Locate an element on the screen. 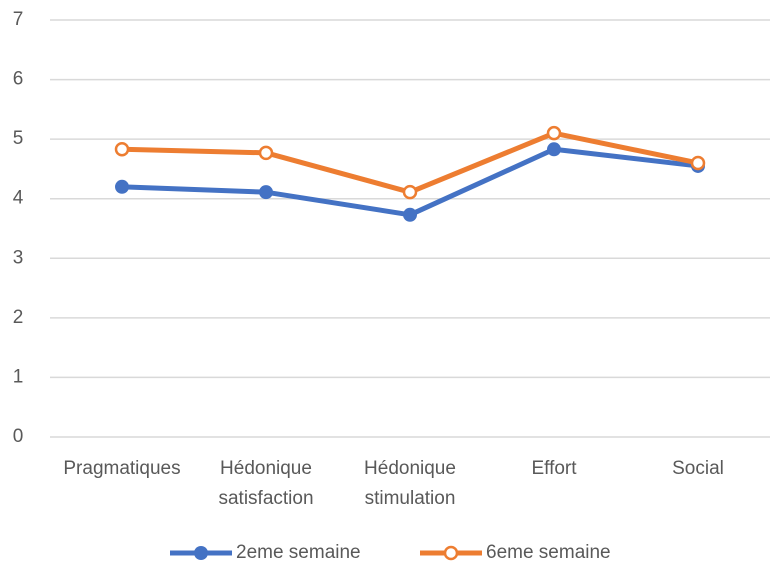  x-tick-label: Effort is located at coordinates (554, 468).